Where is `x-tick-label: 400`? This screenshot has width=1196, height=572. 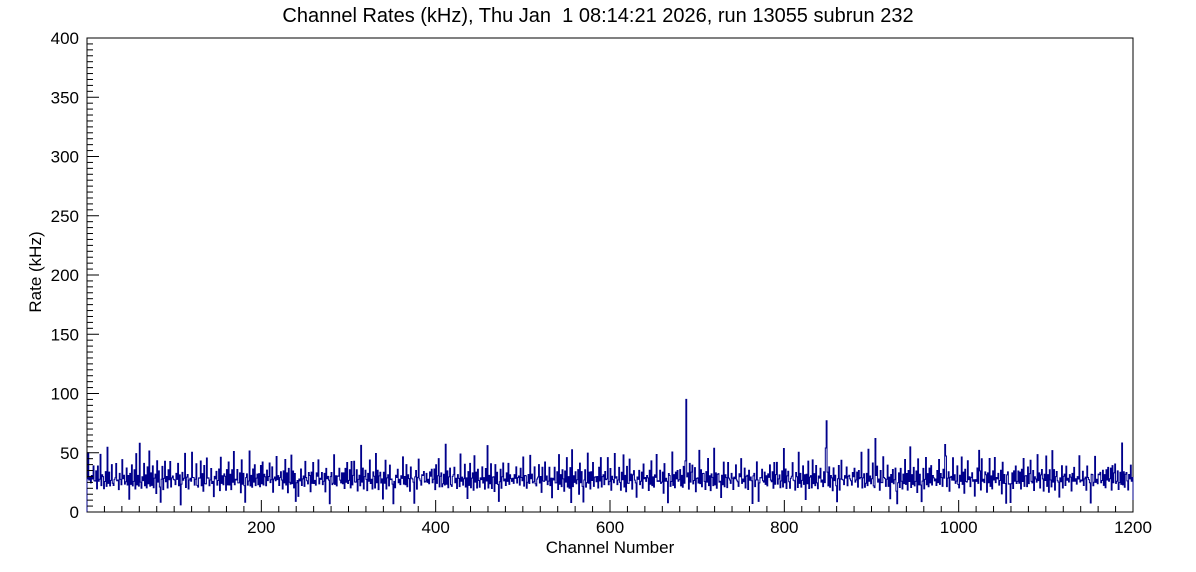
x-tick-label: 400 is located at coordinates (435, 527).